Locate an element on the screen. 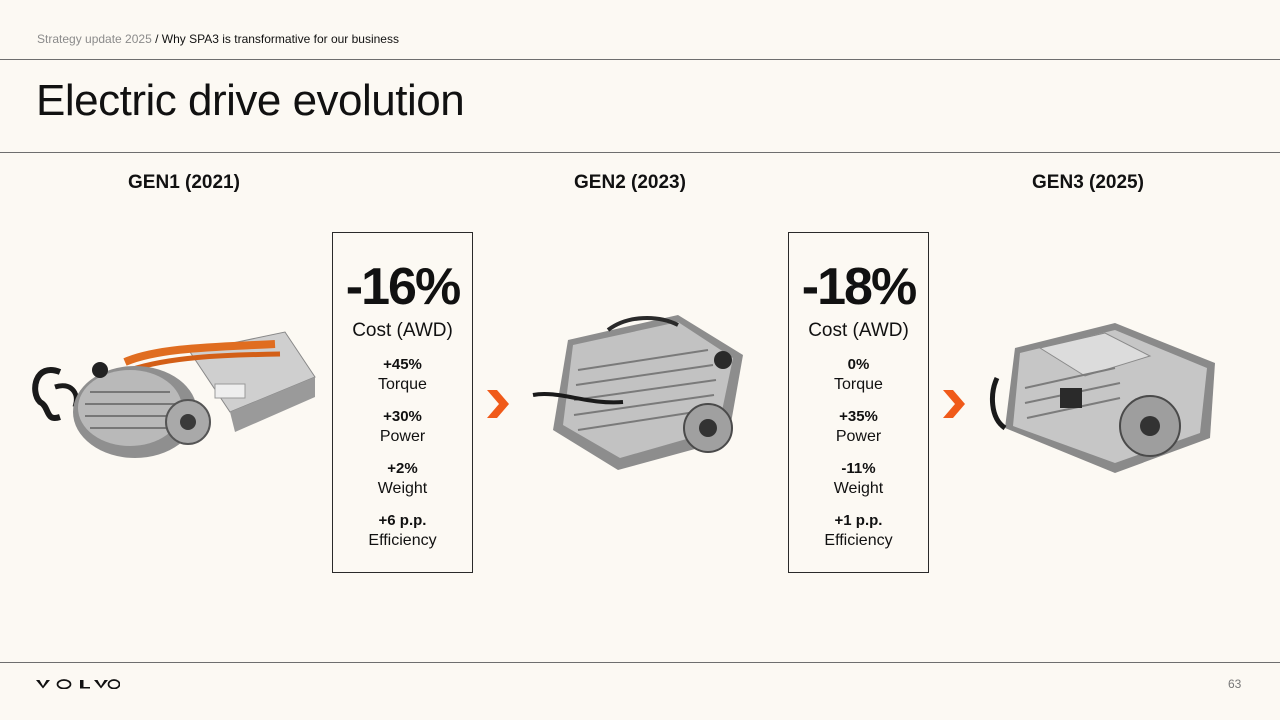 The width and height of the screenshot is (1280, 720). gen1-title: GEN1 (2021) is located at coordinates (184, 182).